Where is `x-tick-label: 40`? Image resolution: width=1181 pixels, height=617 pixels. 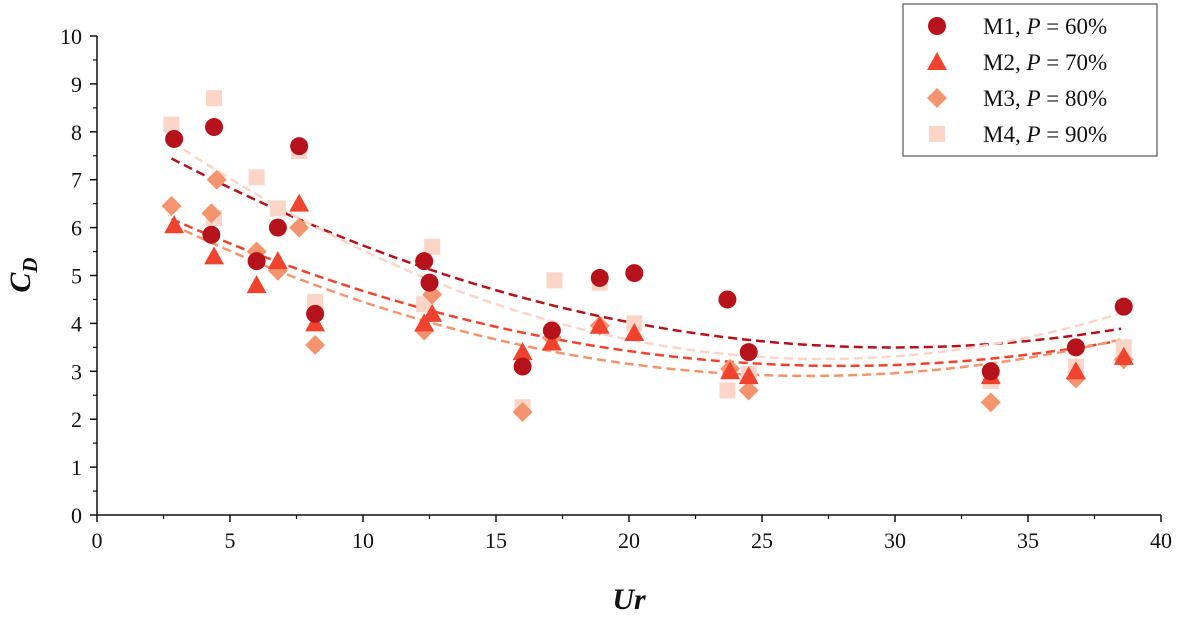
x-tick-label: 40 is located at coordinates (1161, 540).